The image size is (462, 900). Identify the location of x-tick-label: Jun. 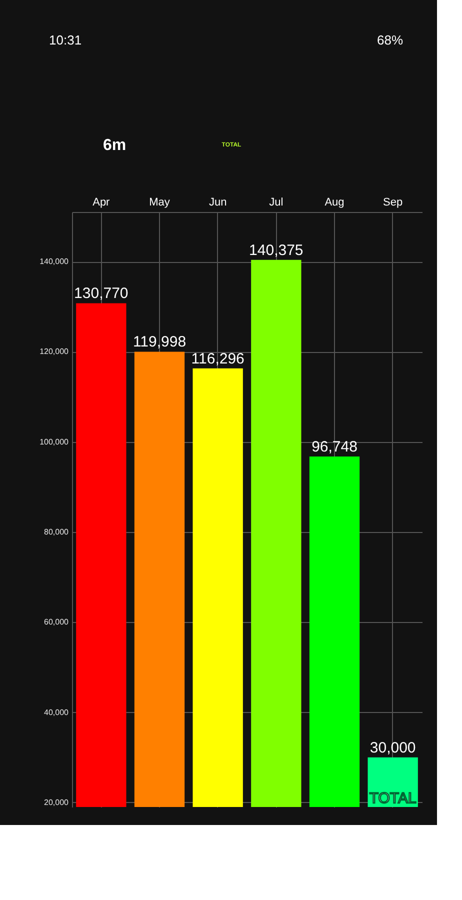
(217, 202).